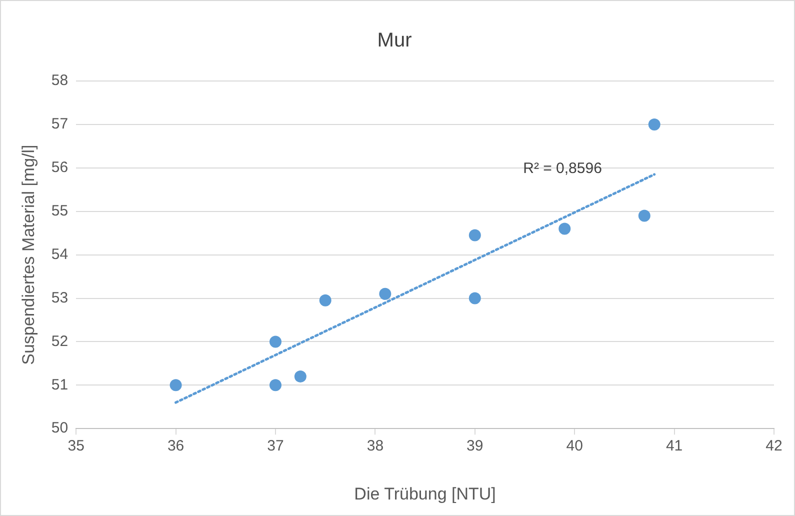  I want to click on y-tick-label: 56, so click(59, 167).